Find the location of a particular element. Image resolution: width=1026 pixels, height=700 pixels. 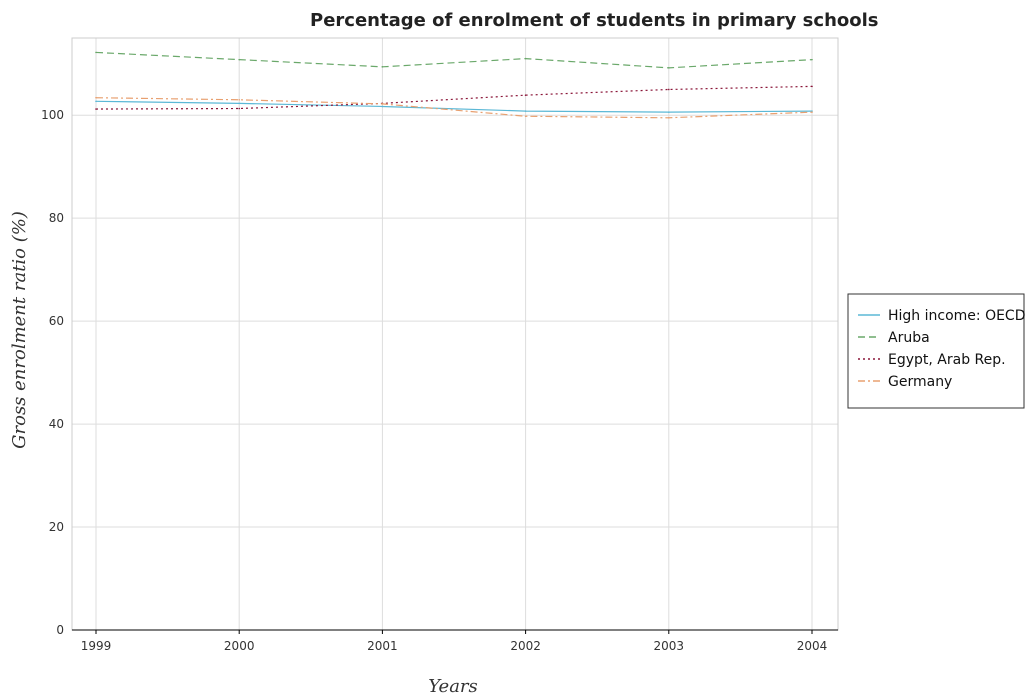

y-tick-label: 40 is located at coordinates (56, 424).